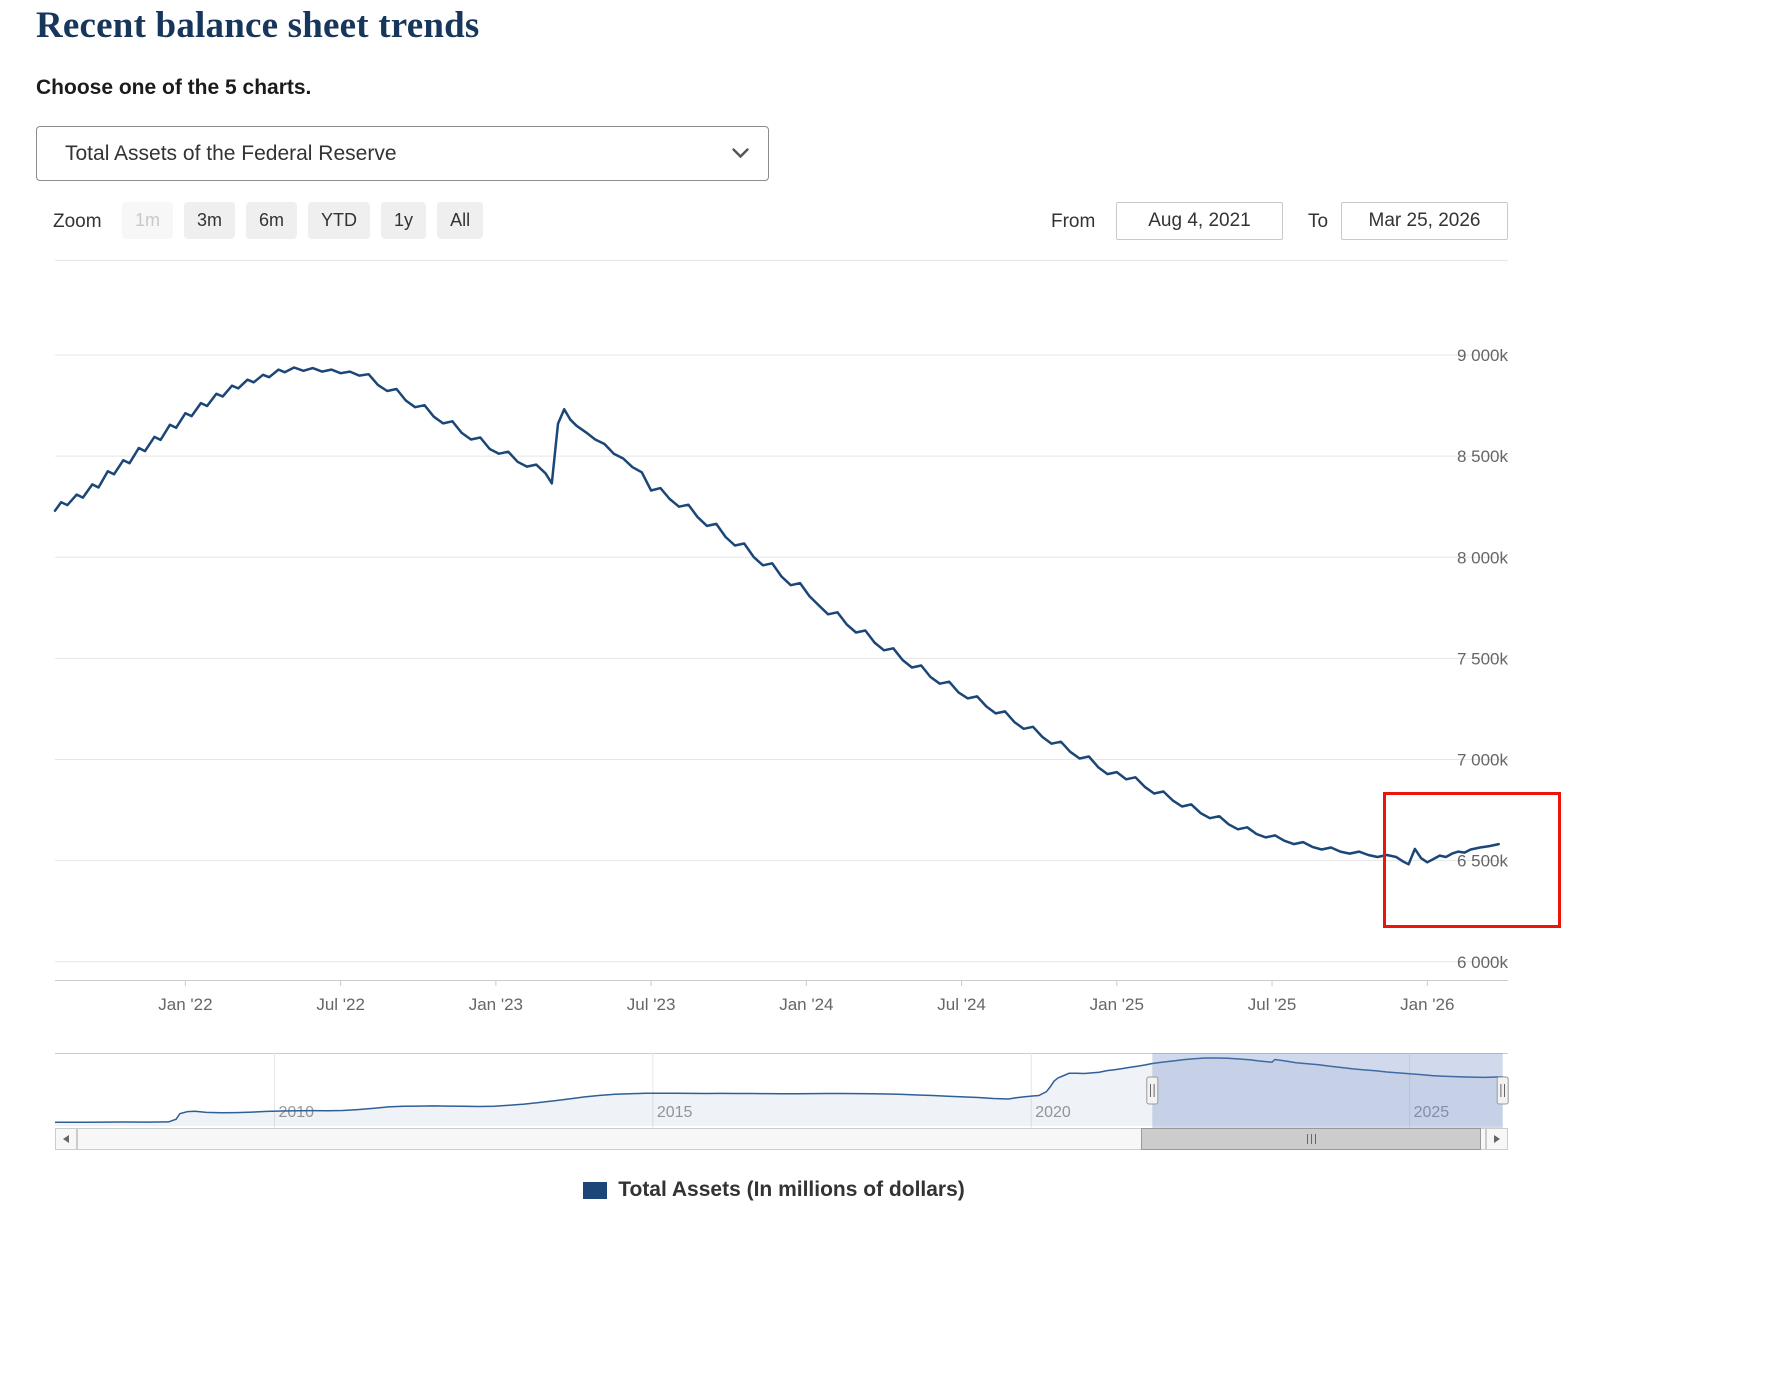 Image resolution: width=1784 pixels, height=1400 pixels. What do you see at coordinates (303, 220) in the screenshot?
I see `zoom-button-group: 1m 3m 6m YTD 1y All` at bounding box center [303, 220].